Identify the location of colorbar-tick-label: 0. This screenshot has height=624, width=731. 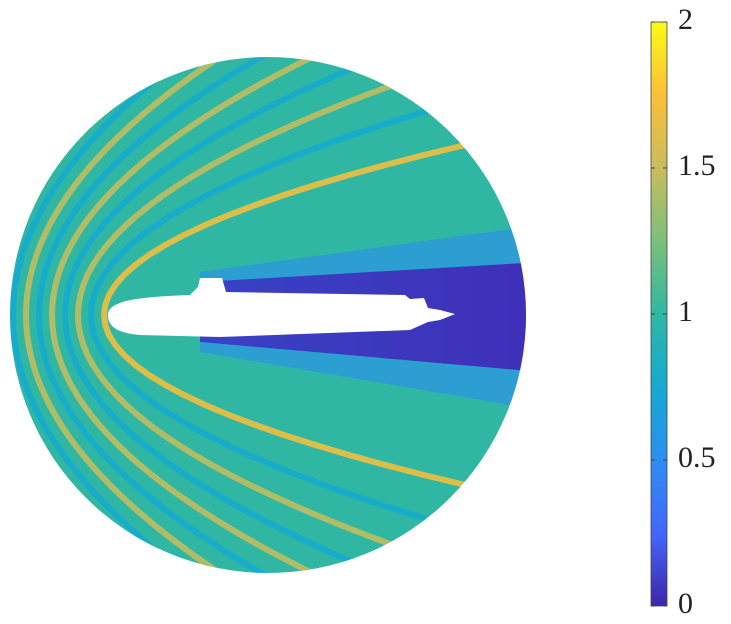
(685, 603).